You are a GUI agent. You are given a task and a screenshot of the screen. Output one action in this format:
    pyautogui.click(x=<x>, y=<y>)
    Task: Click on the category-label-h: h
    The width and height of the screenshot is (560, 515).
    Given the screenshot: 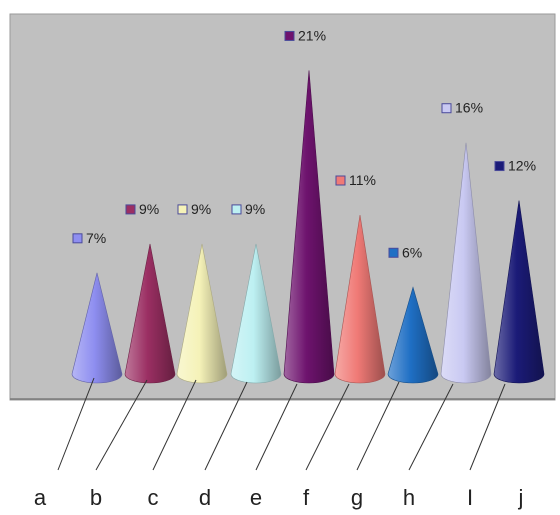 What is the action you would take?
    pyautogui.click(x=409, y=497)
    